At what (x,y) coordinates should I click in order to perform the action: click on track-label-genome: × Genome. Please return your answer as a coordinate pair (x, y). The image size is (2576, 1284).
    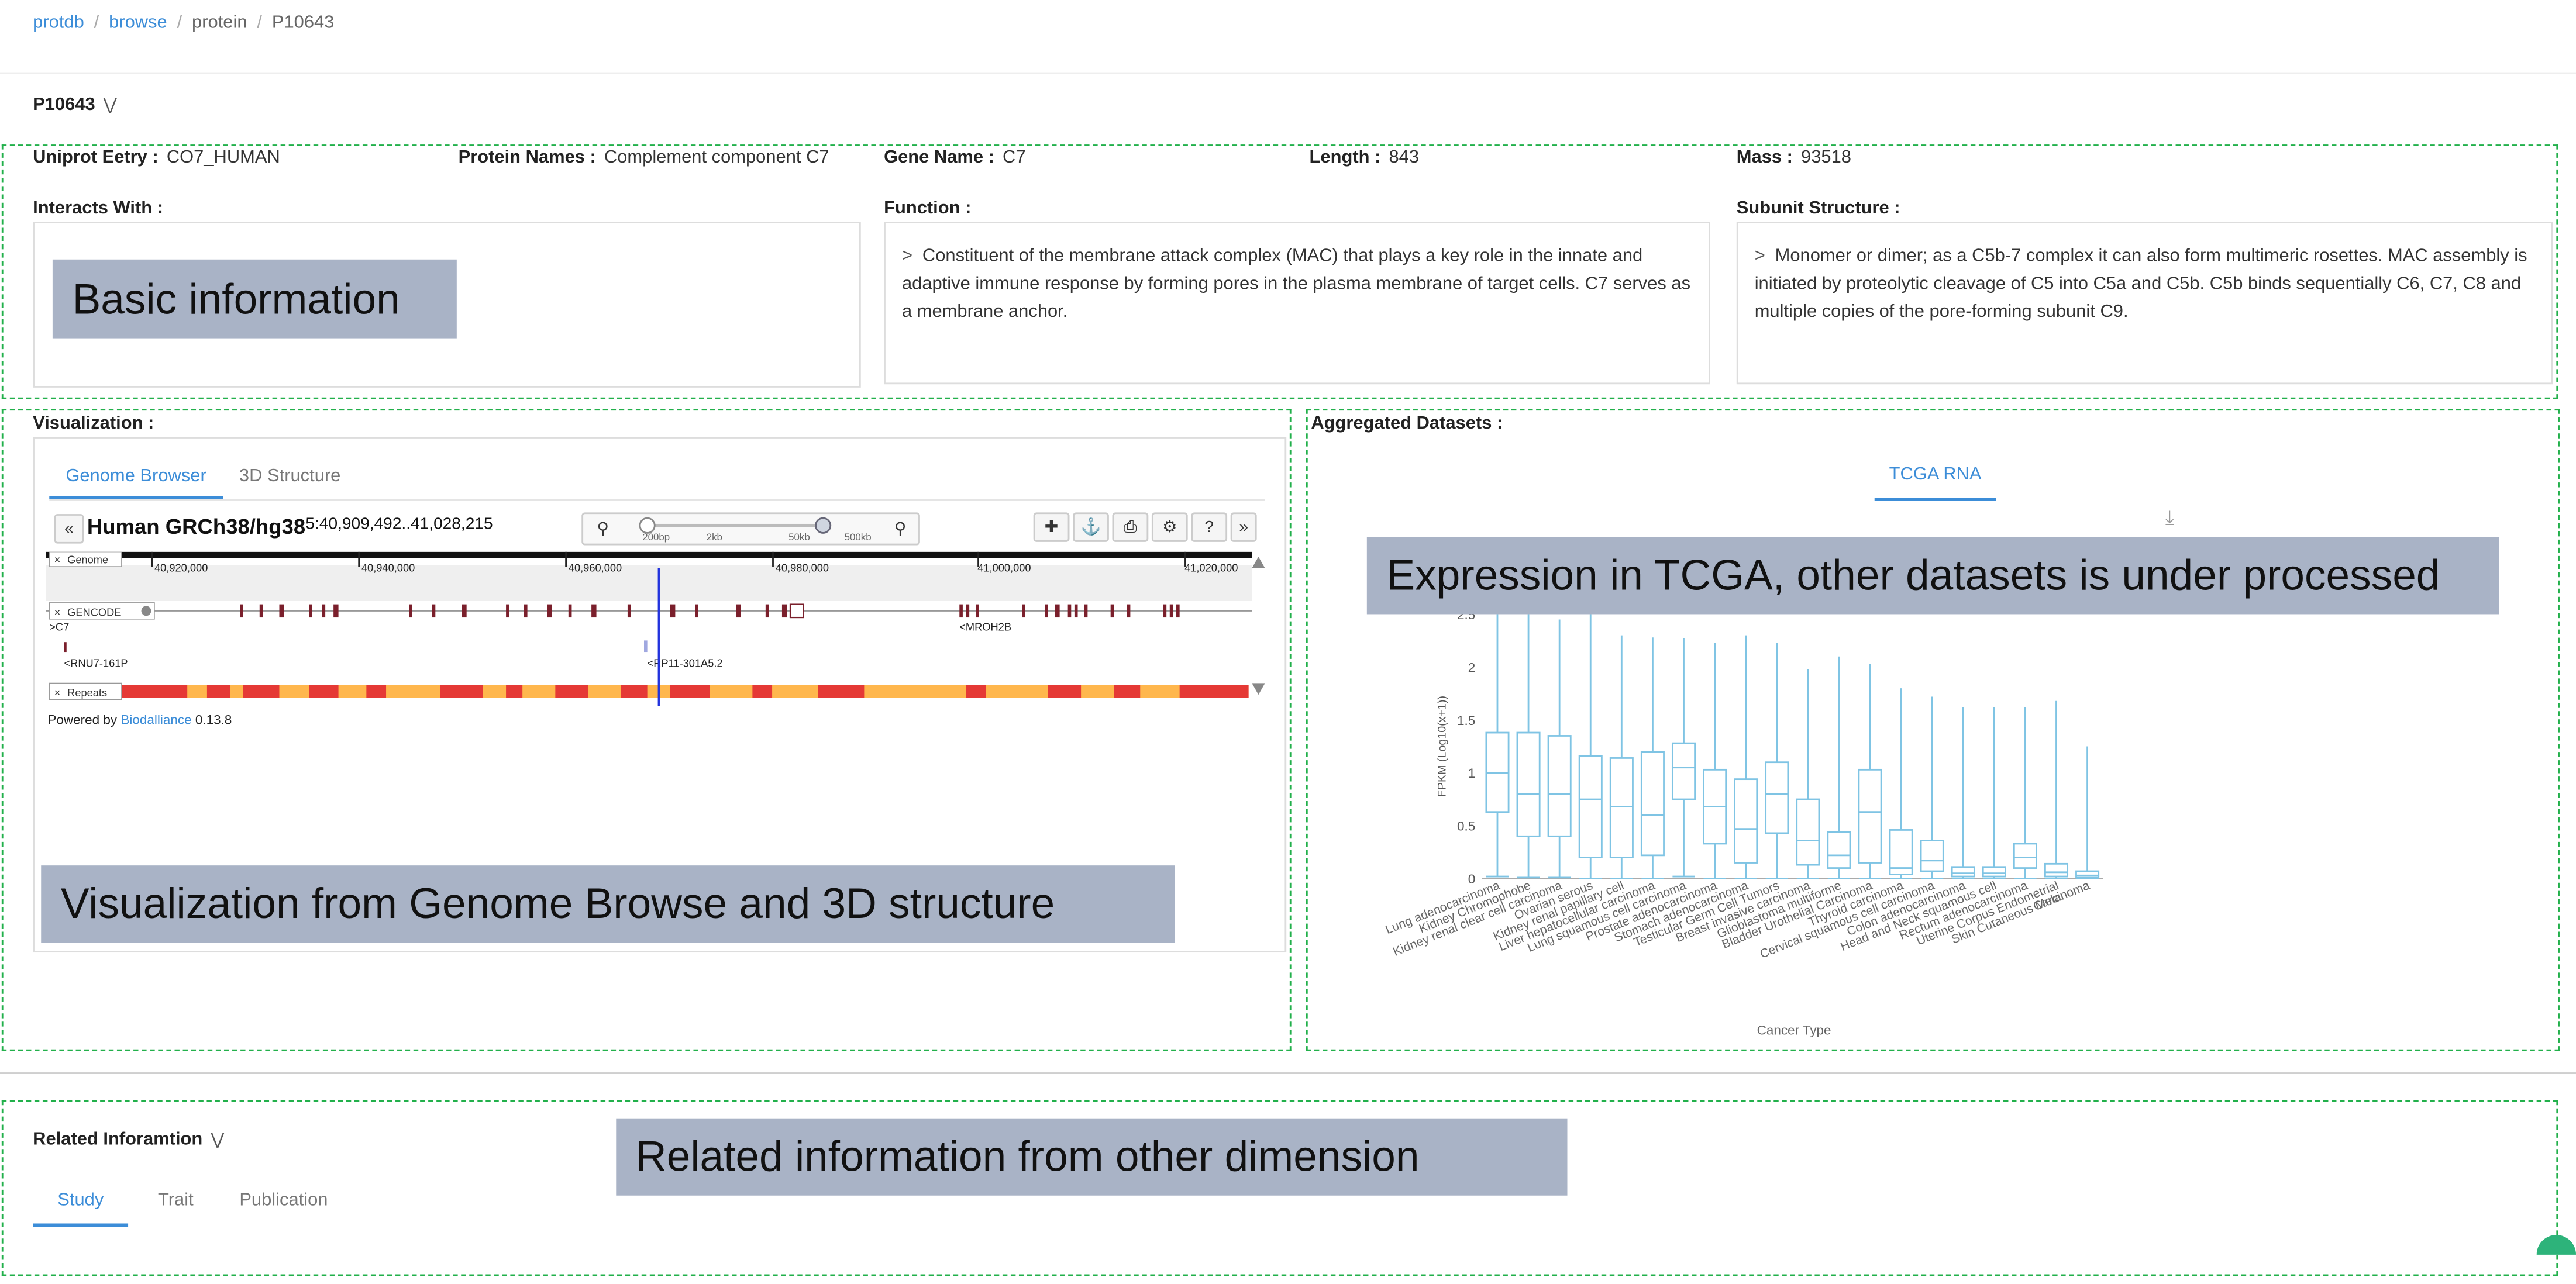
    Looking at the image, I should click on (85, 559).